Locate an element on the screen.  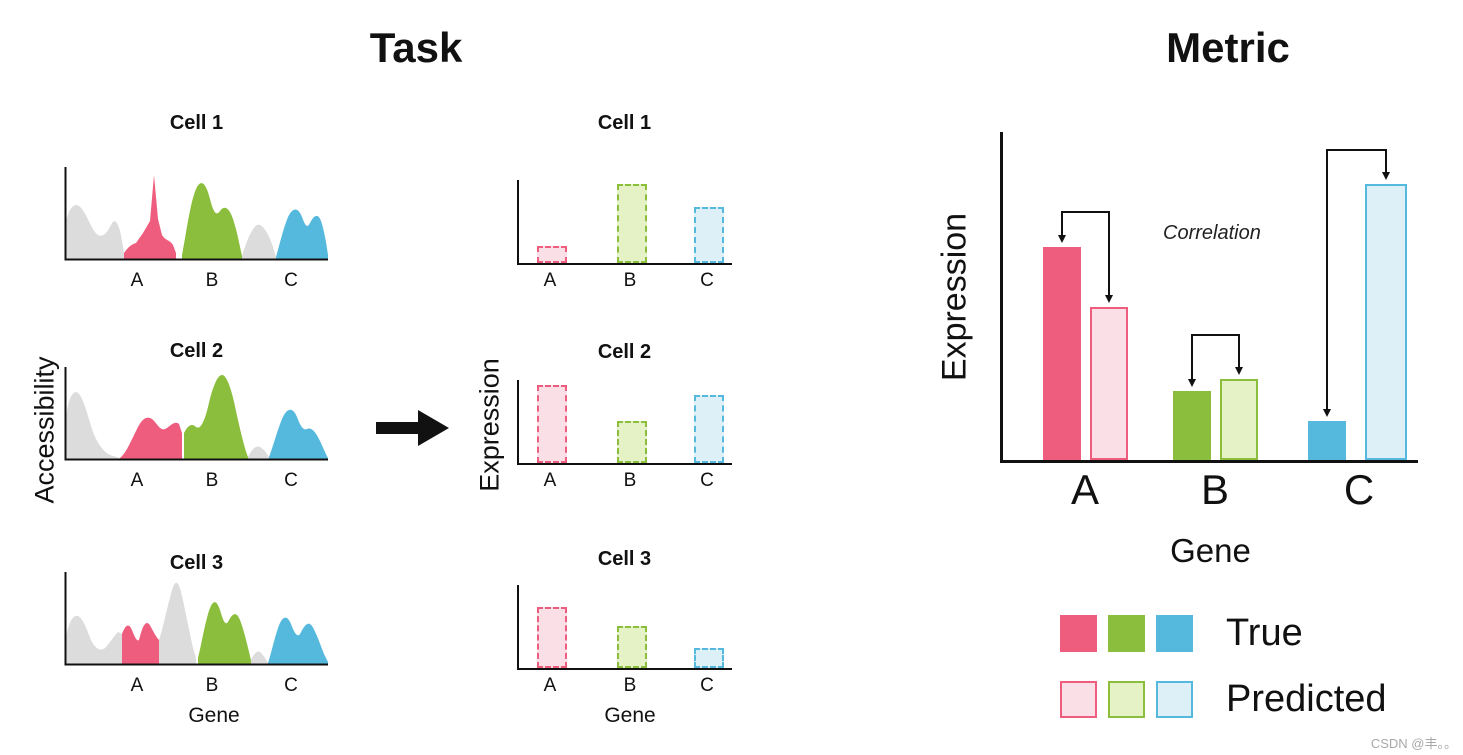
legend-predicted-swatch-green is located at coordinates (1126, 699).